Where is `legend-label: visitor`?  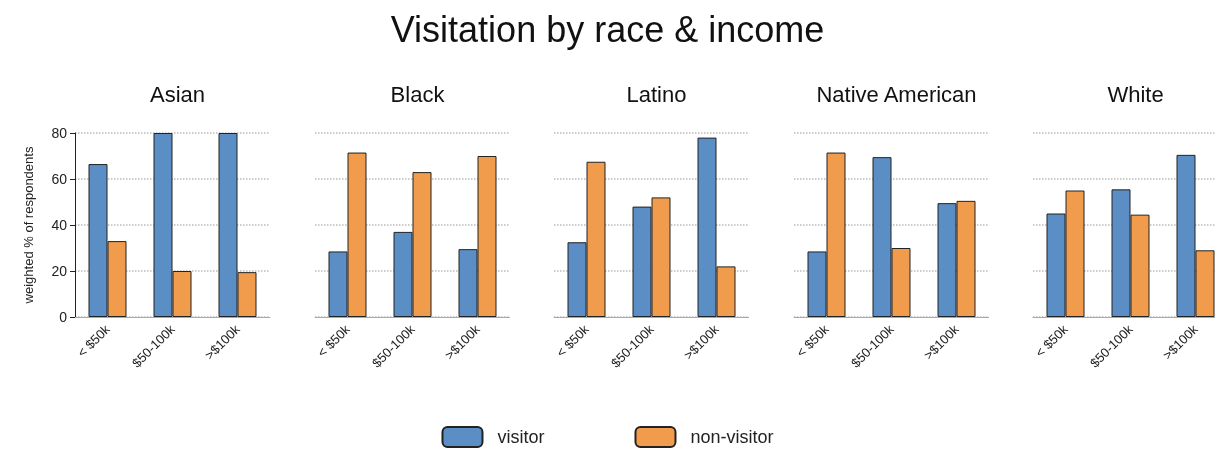
legend-label: visitor is located at coordinates (521, 437).